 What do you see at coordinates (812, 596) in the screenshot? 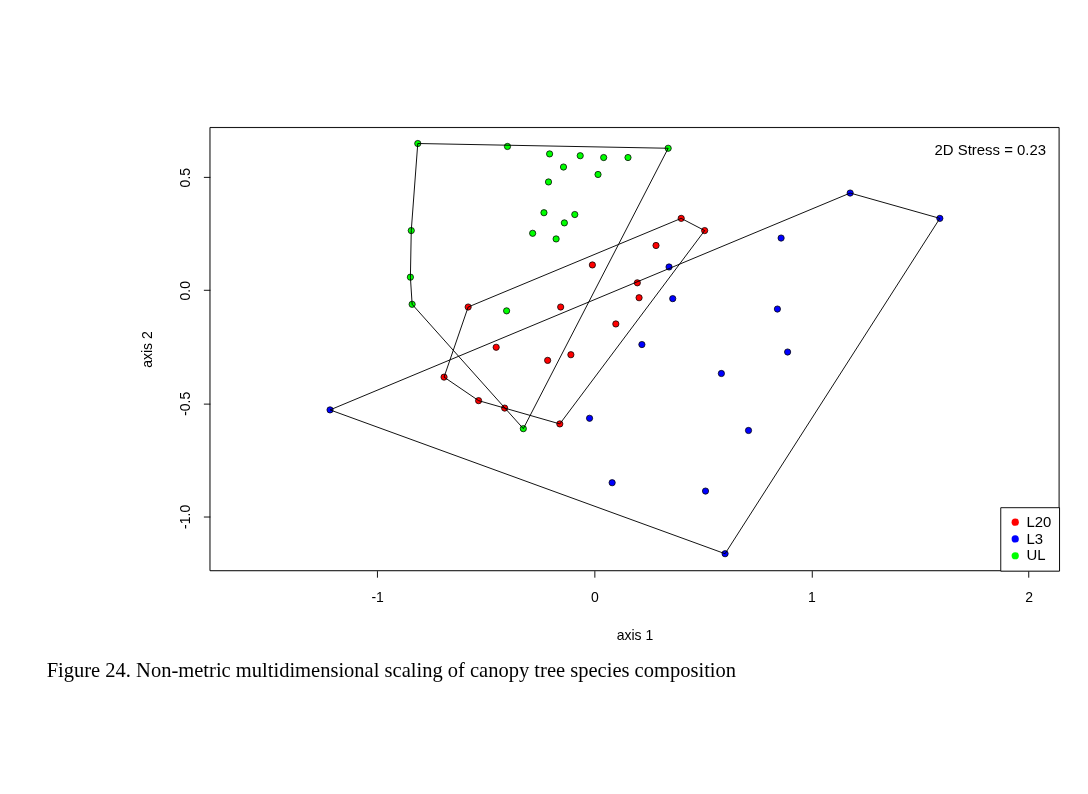
I see `x-tick-label: 1` at bounding box center [812, 596].